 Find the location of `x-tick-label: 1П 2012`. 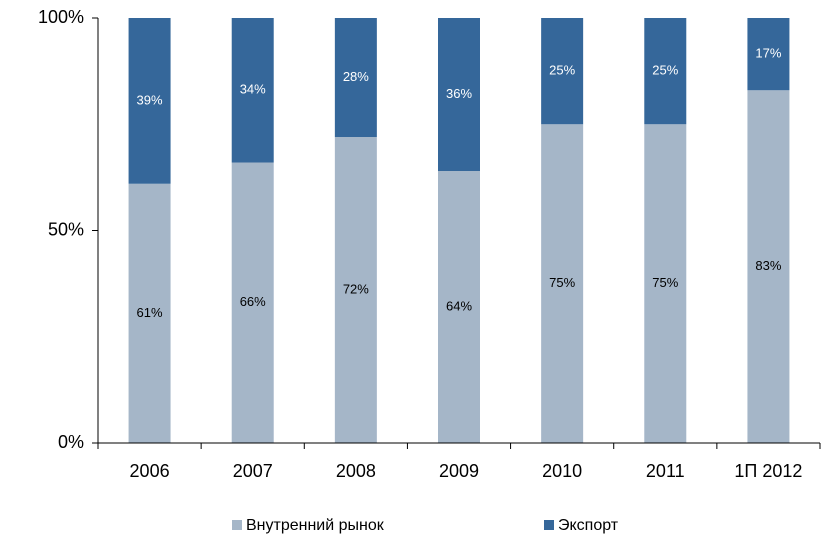

x-tick-label: 1П 2012 is located at coordinates (768, 471).